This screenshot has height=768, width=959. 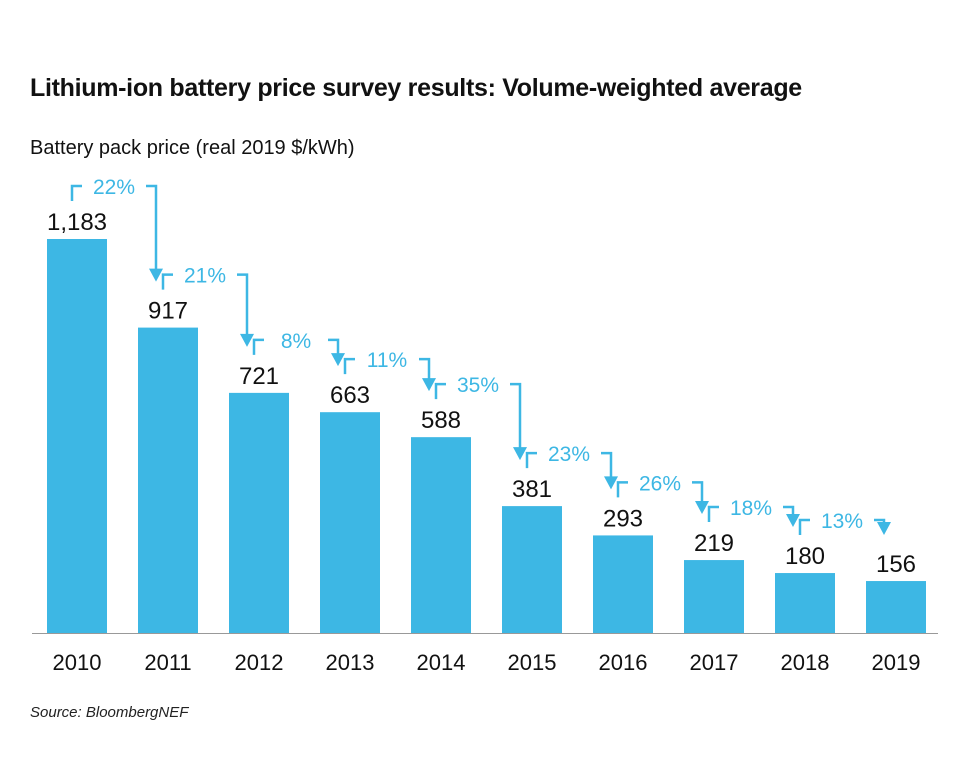 What do you see at coordinates (896, 662) in the screenshot?
I see `x-tick-label: 2019` at bounding box center [896, 662].